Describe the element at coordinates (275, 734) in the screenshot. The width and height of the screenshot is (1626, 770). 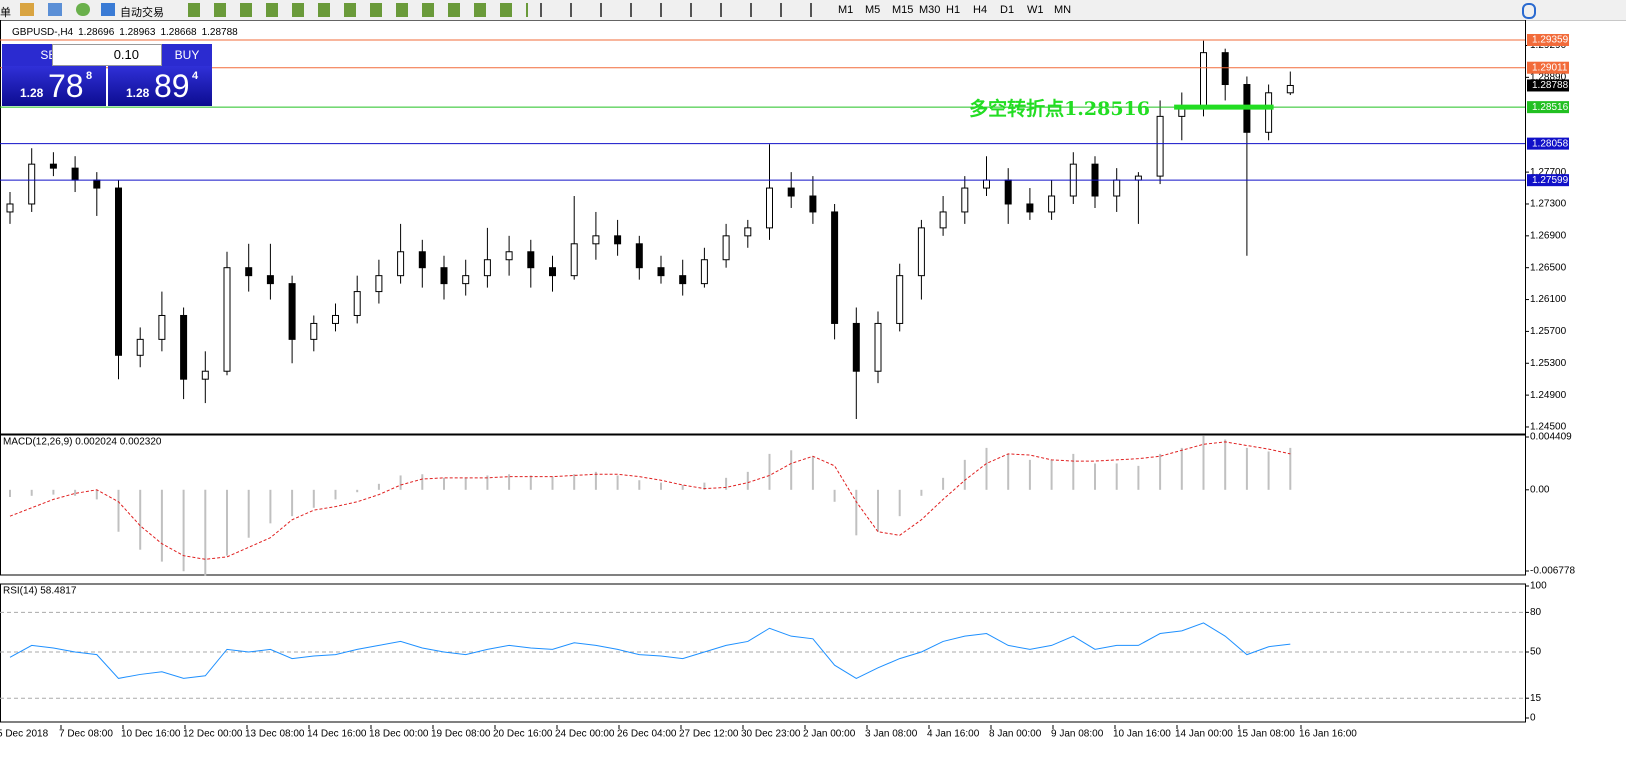
I see `x-tick-label: 13 Dec 08:00` at that location.